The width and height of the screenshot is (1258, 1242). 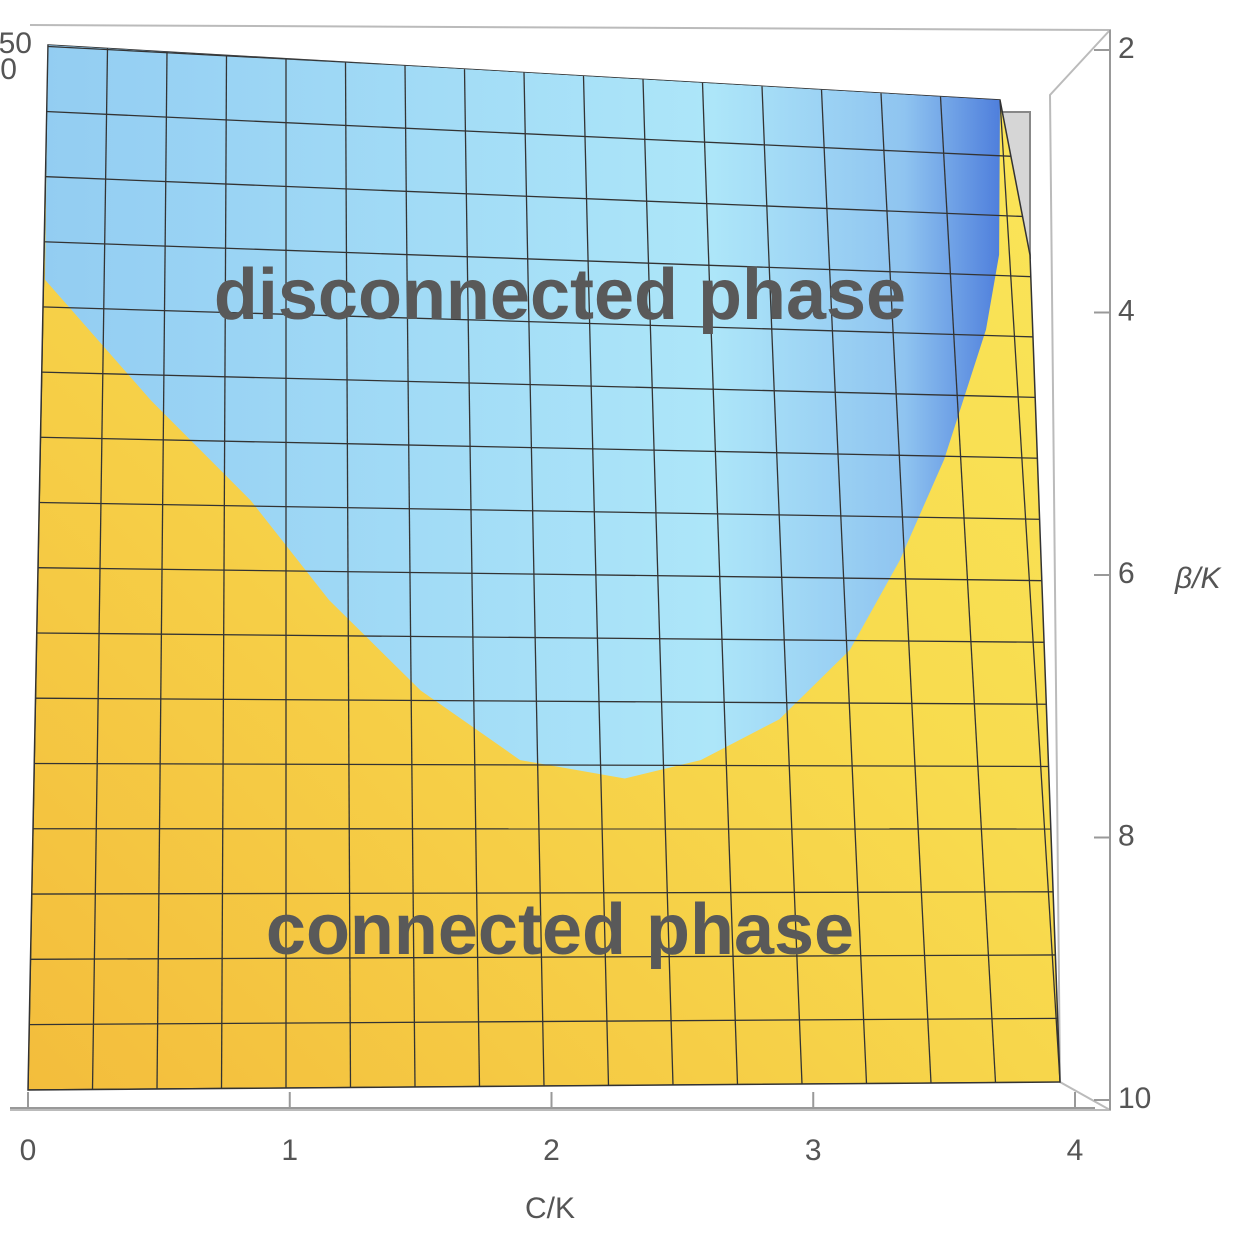 I want to click on x-axis-label: C/K, so click(x=550, y=1208).